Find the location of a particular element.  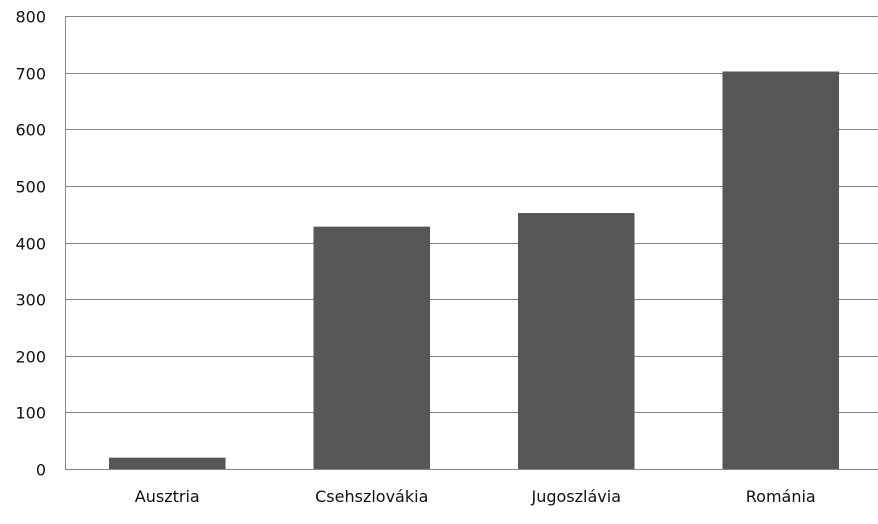

y-tick-label: 0 is located at coordinates (41, 470).